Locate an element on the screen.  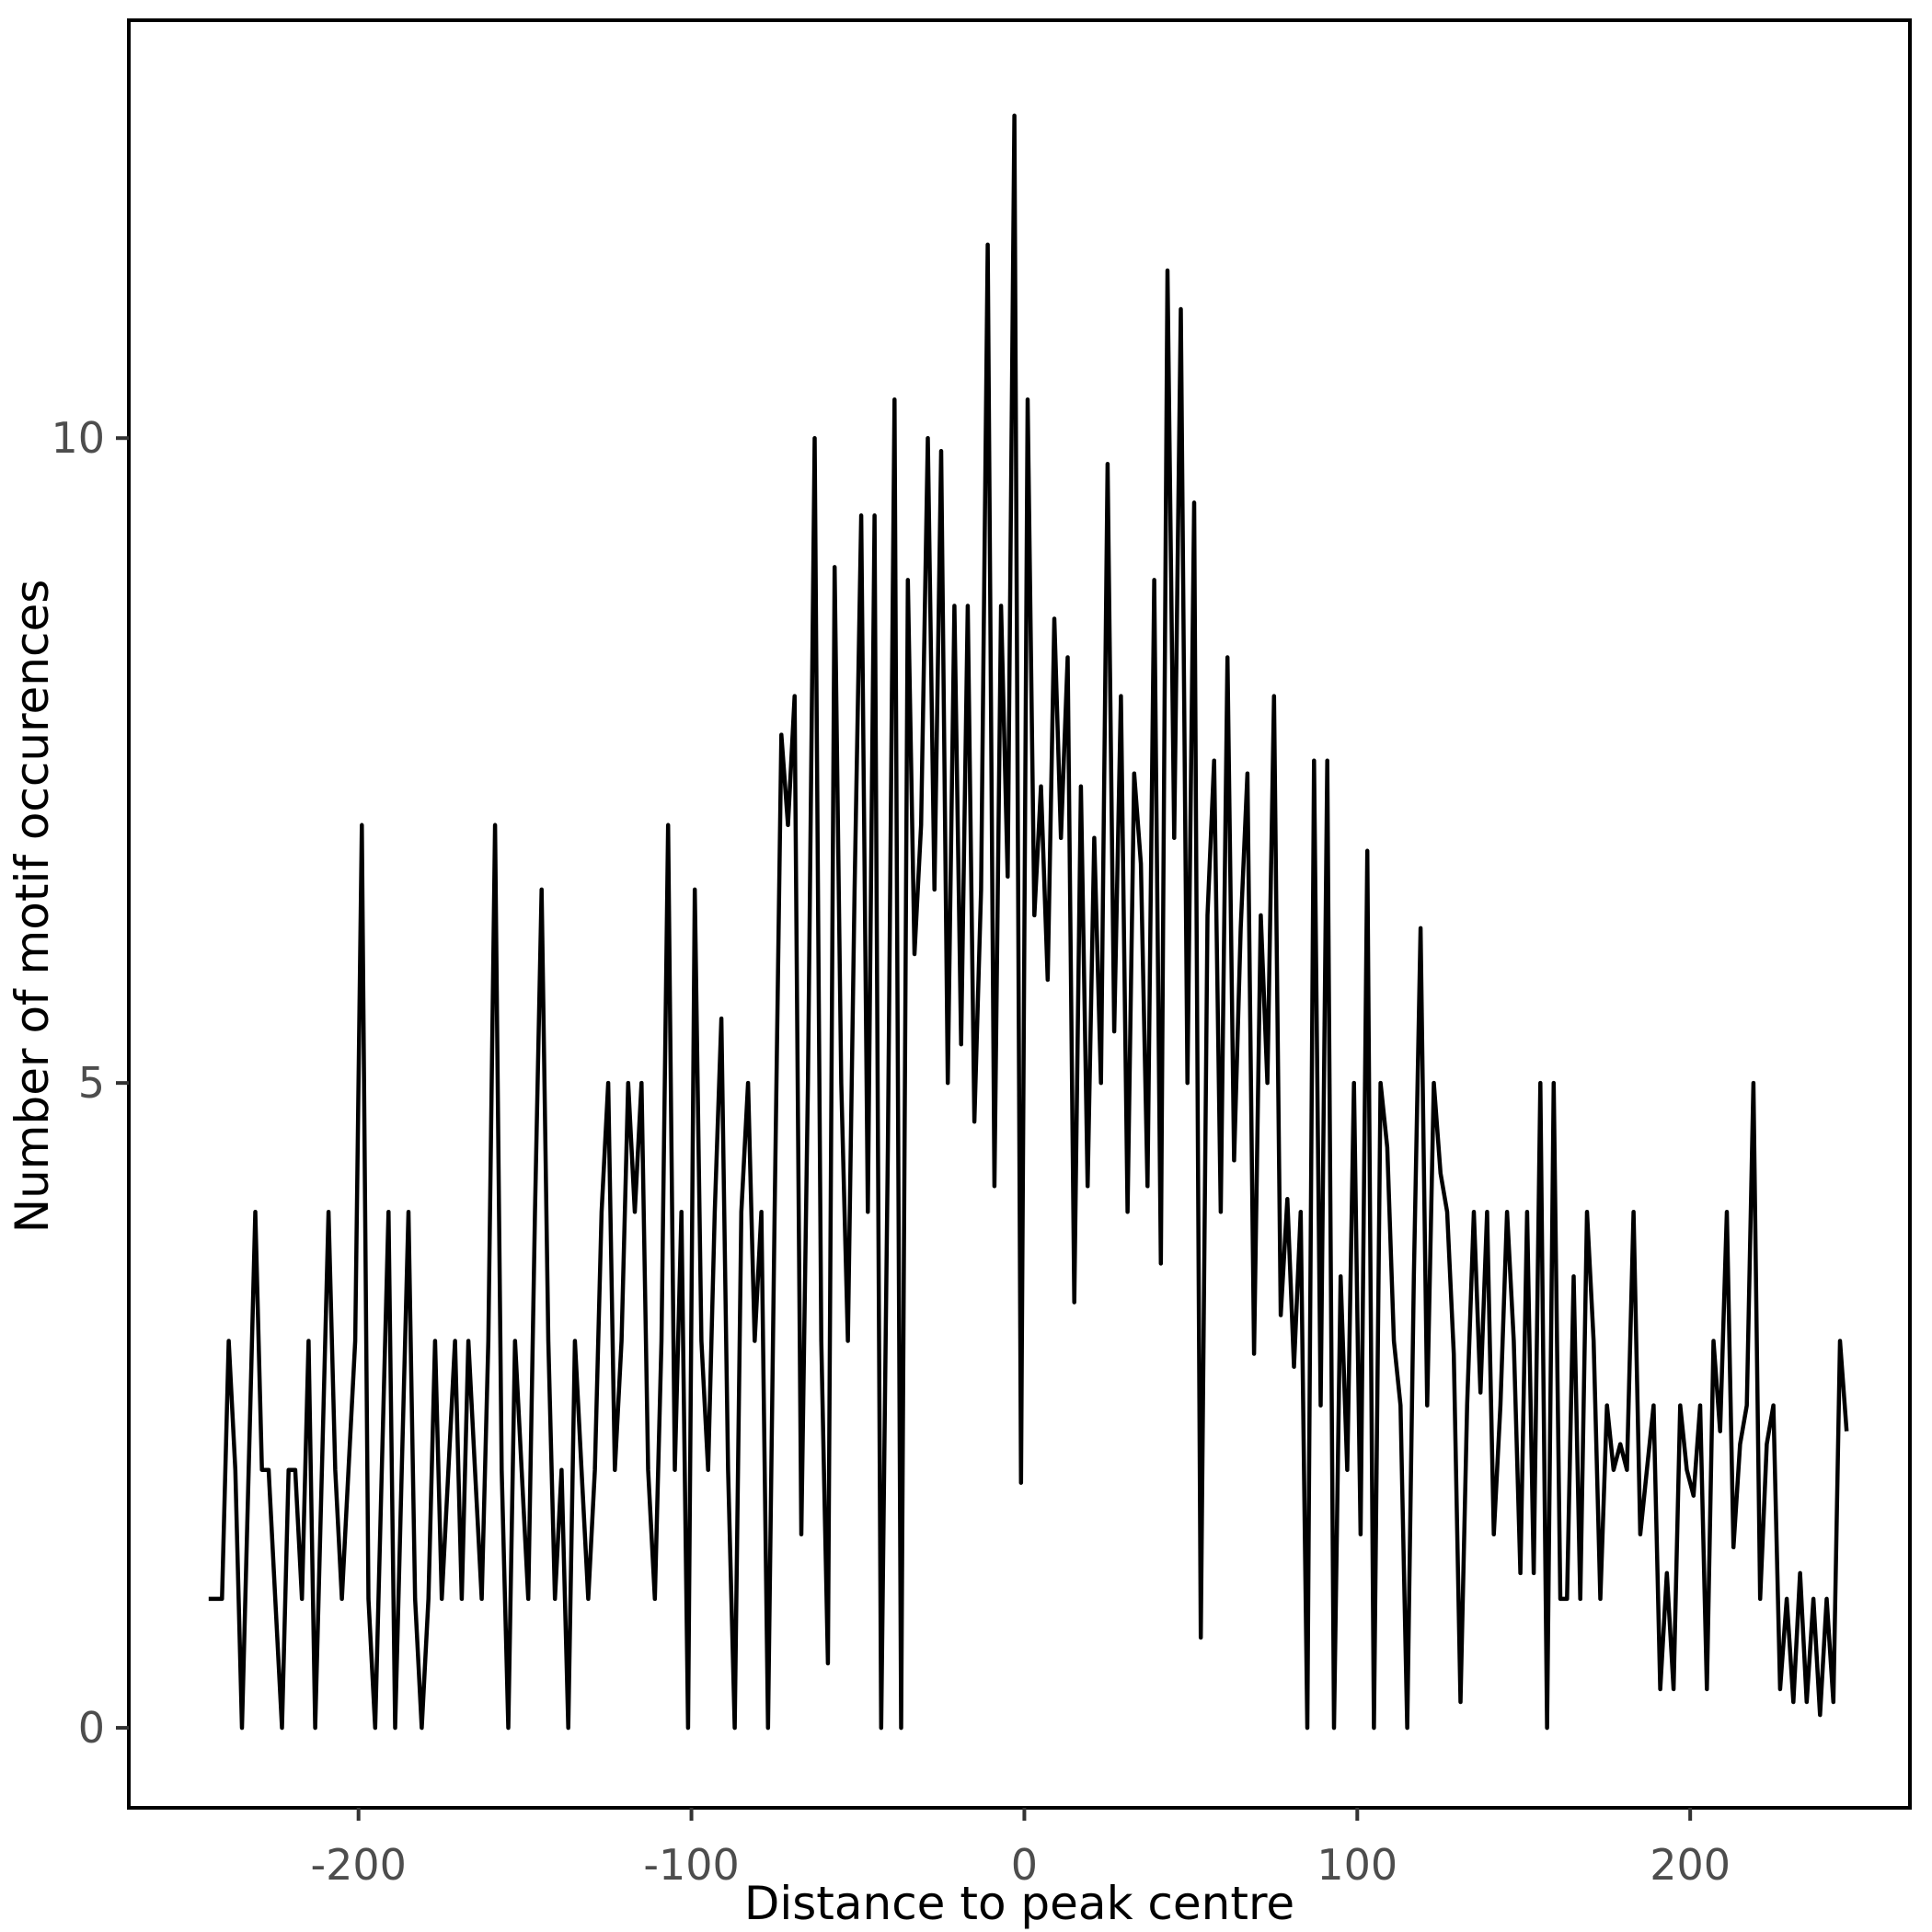
y-tick-label: 5 is located at coordinates (91, 1083).